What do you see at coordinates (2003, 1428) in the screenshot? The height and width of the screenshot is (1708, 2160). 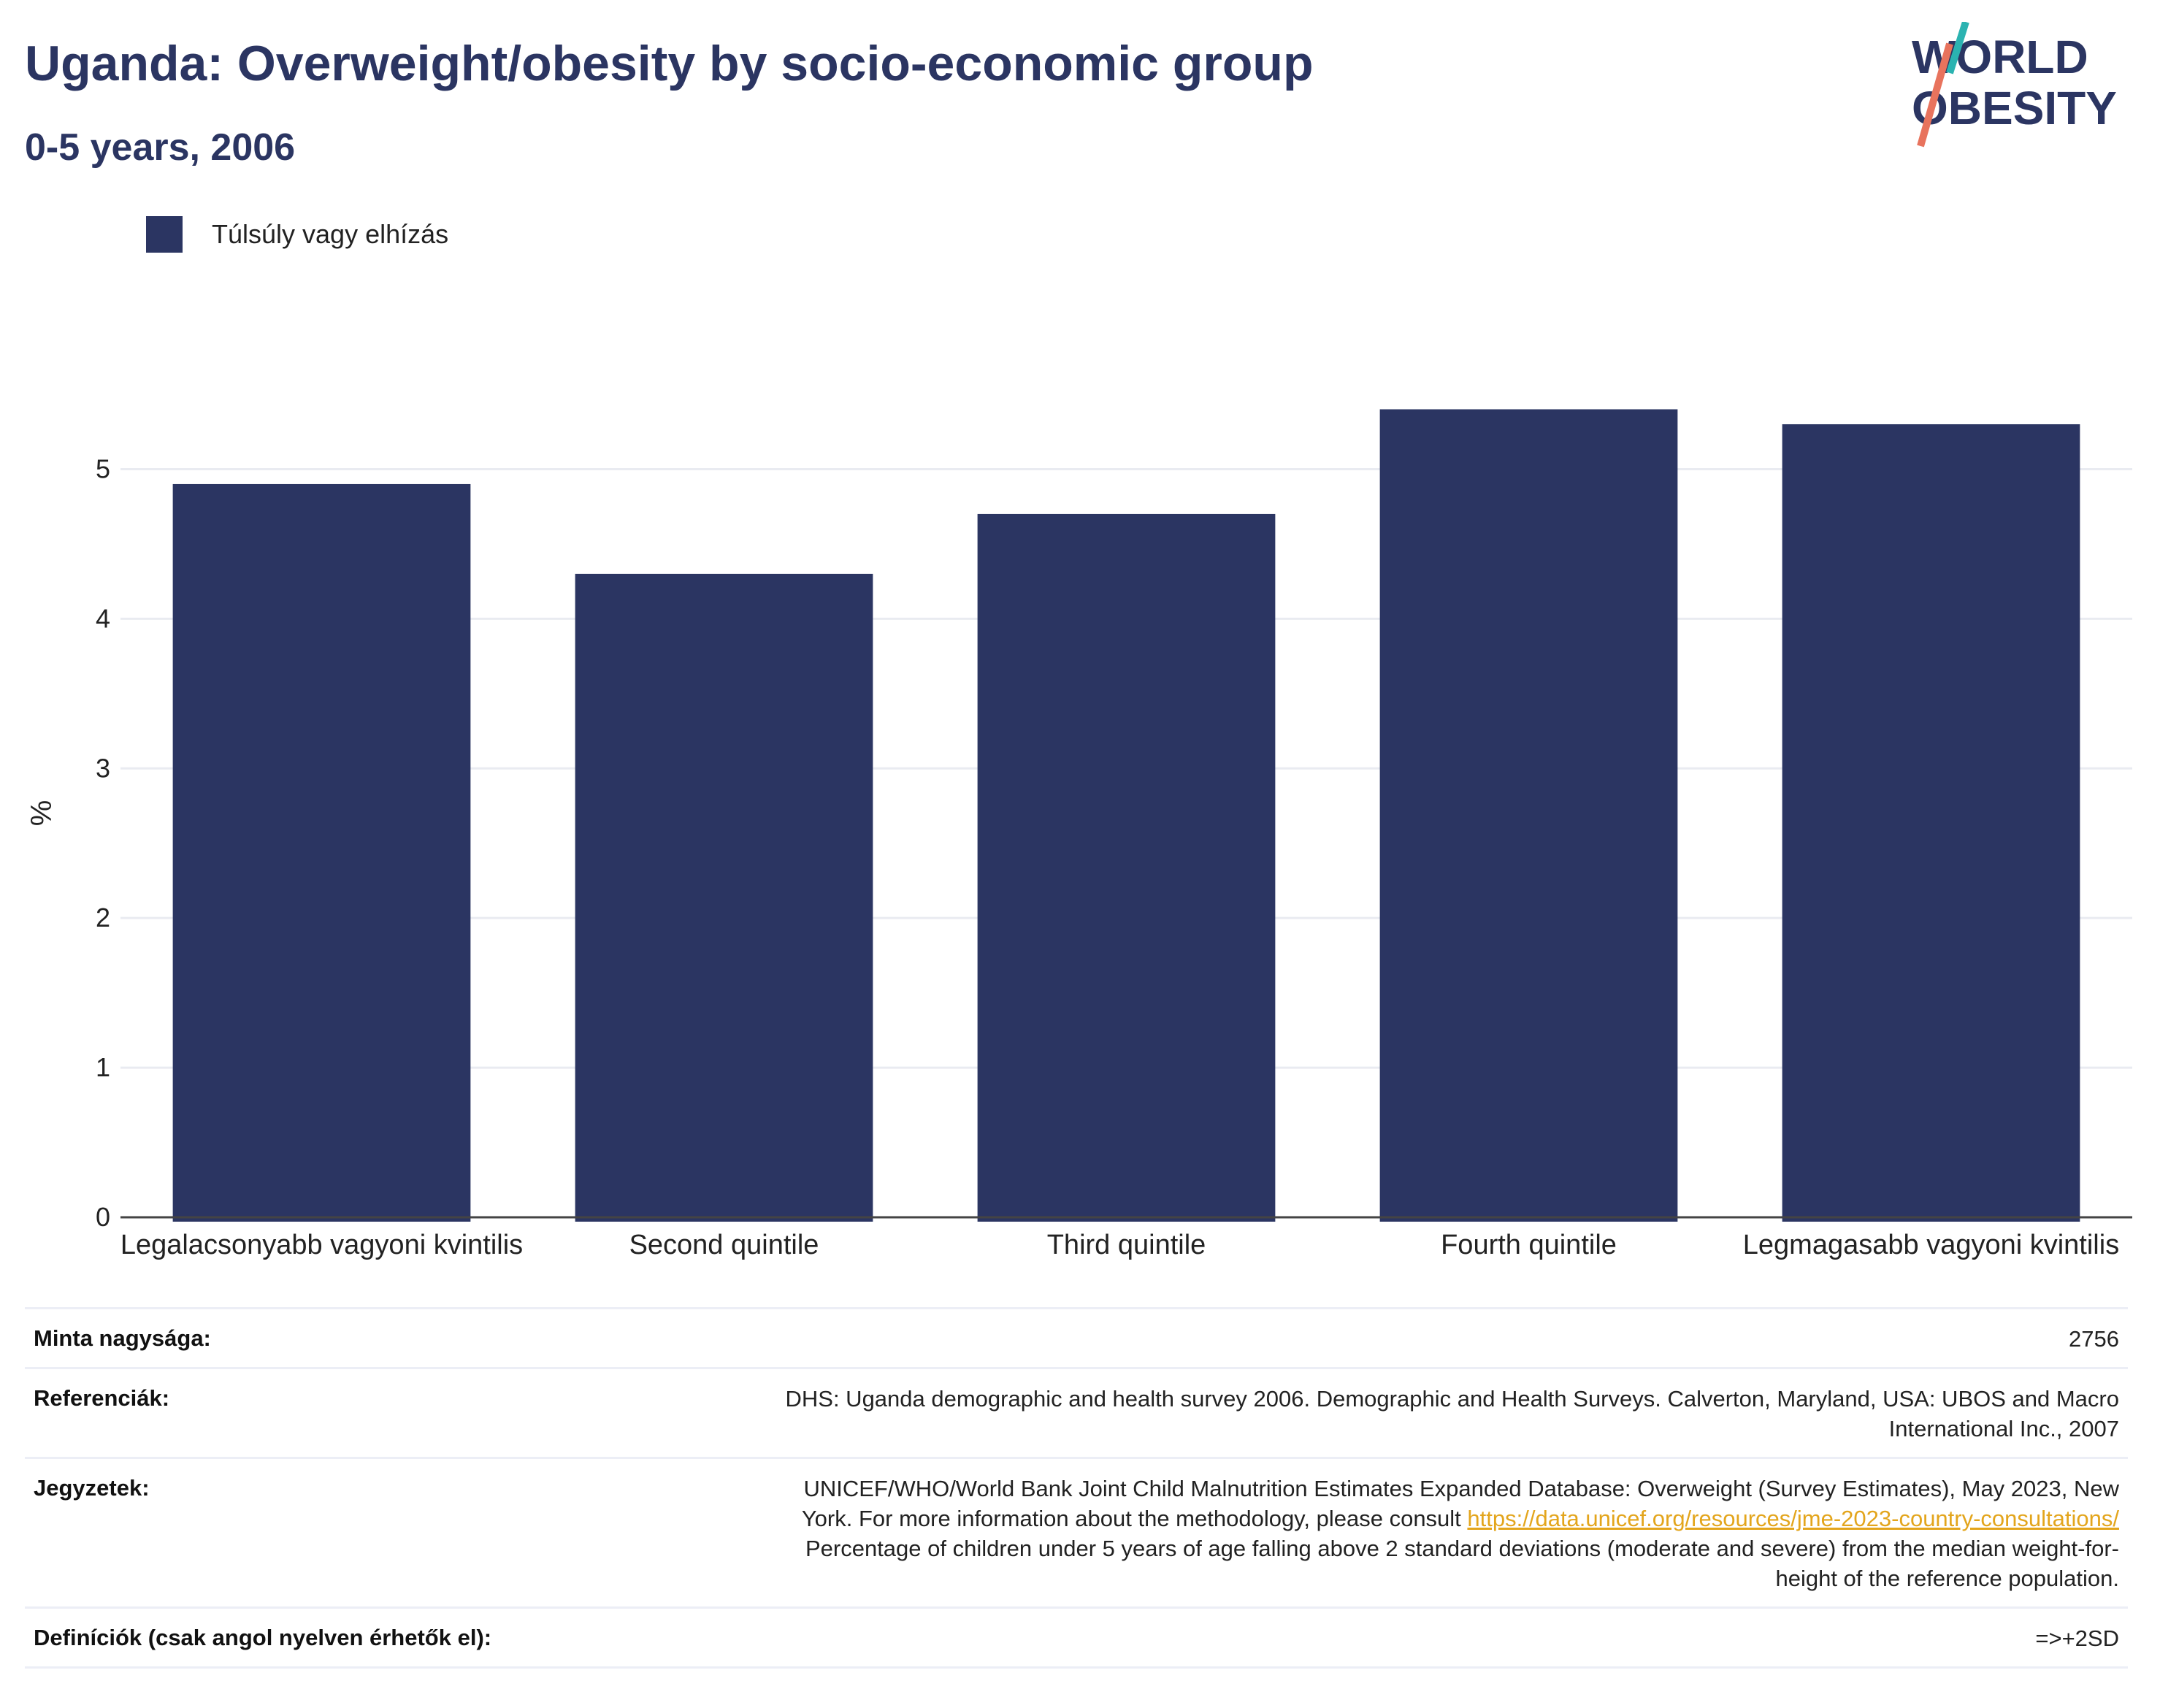 I see `references-line2: International Inc., 2007` at bounding box center [2003, 1428].